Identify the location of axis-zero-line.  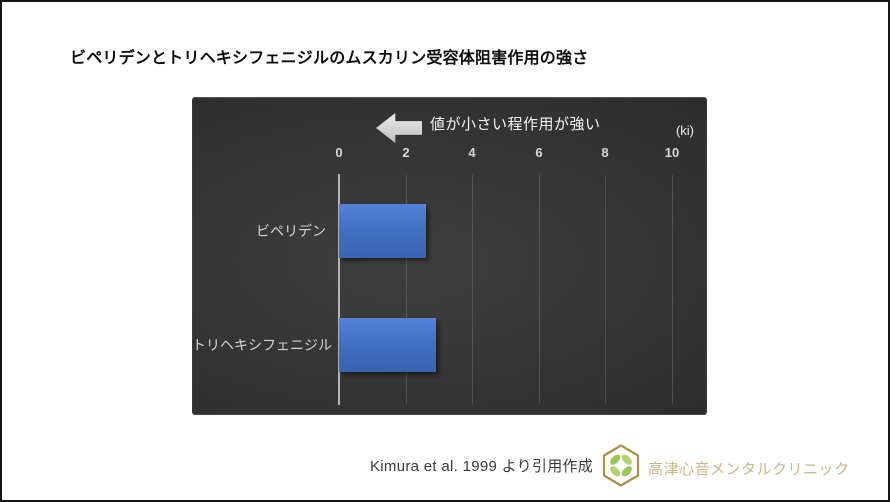
(339, 289).